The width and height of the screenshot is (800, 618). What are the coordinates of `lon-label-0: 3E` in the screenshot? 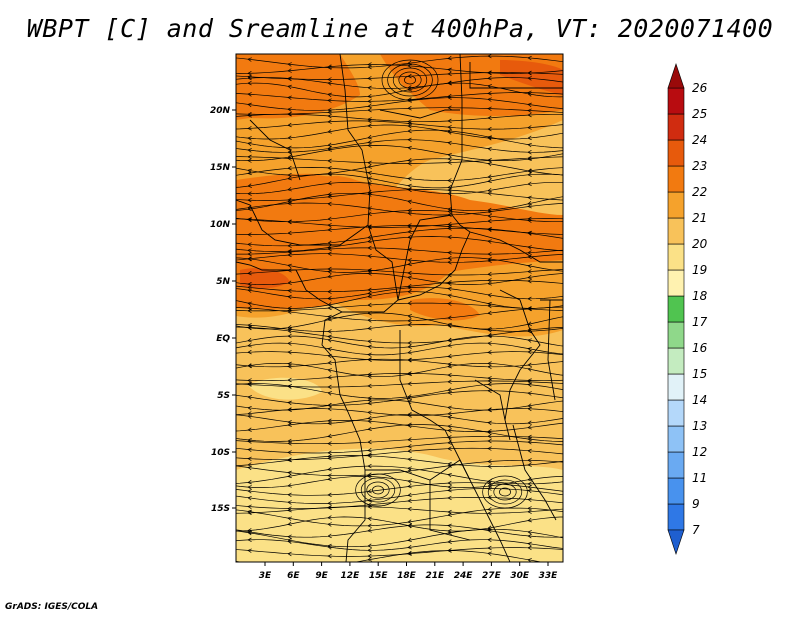 It's located at (265, 576).